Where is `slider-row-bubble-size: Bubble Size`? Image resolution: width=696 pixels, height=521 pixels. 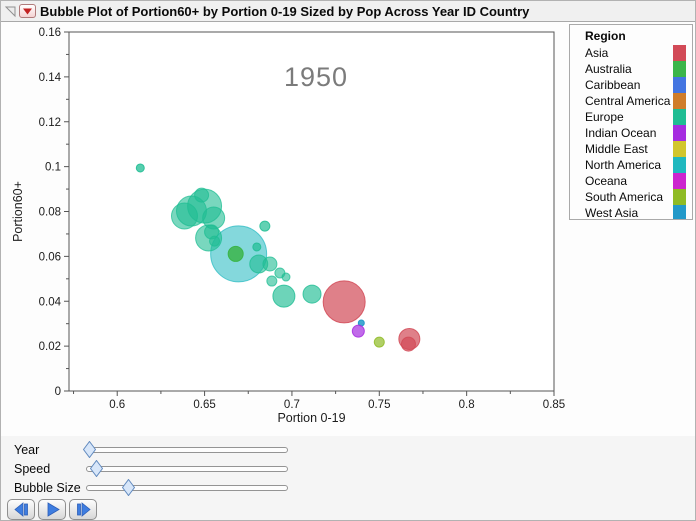 slider-row-bubble-size: Bubble Size is located at coordinates (201, 488).